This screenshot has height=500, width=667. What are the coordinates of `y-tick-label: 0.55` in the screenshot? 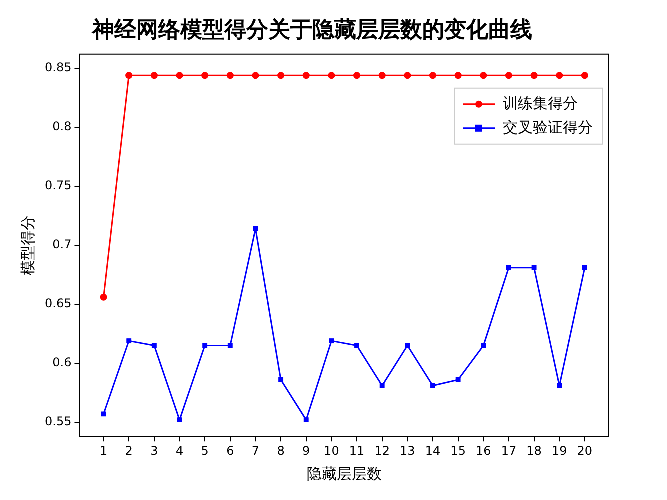 It's located at (58, 421).